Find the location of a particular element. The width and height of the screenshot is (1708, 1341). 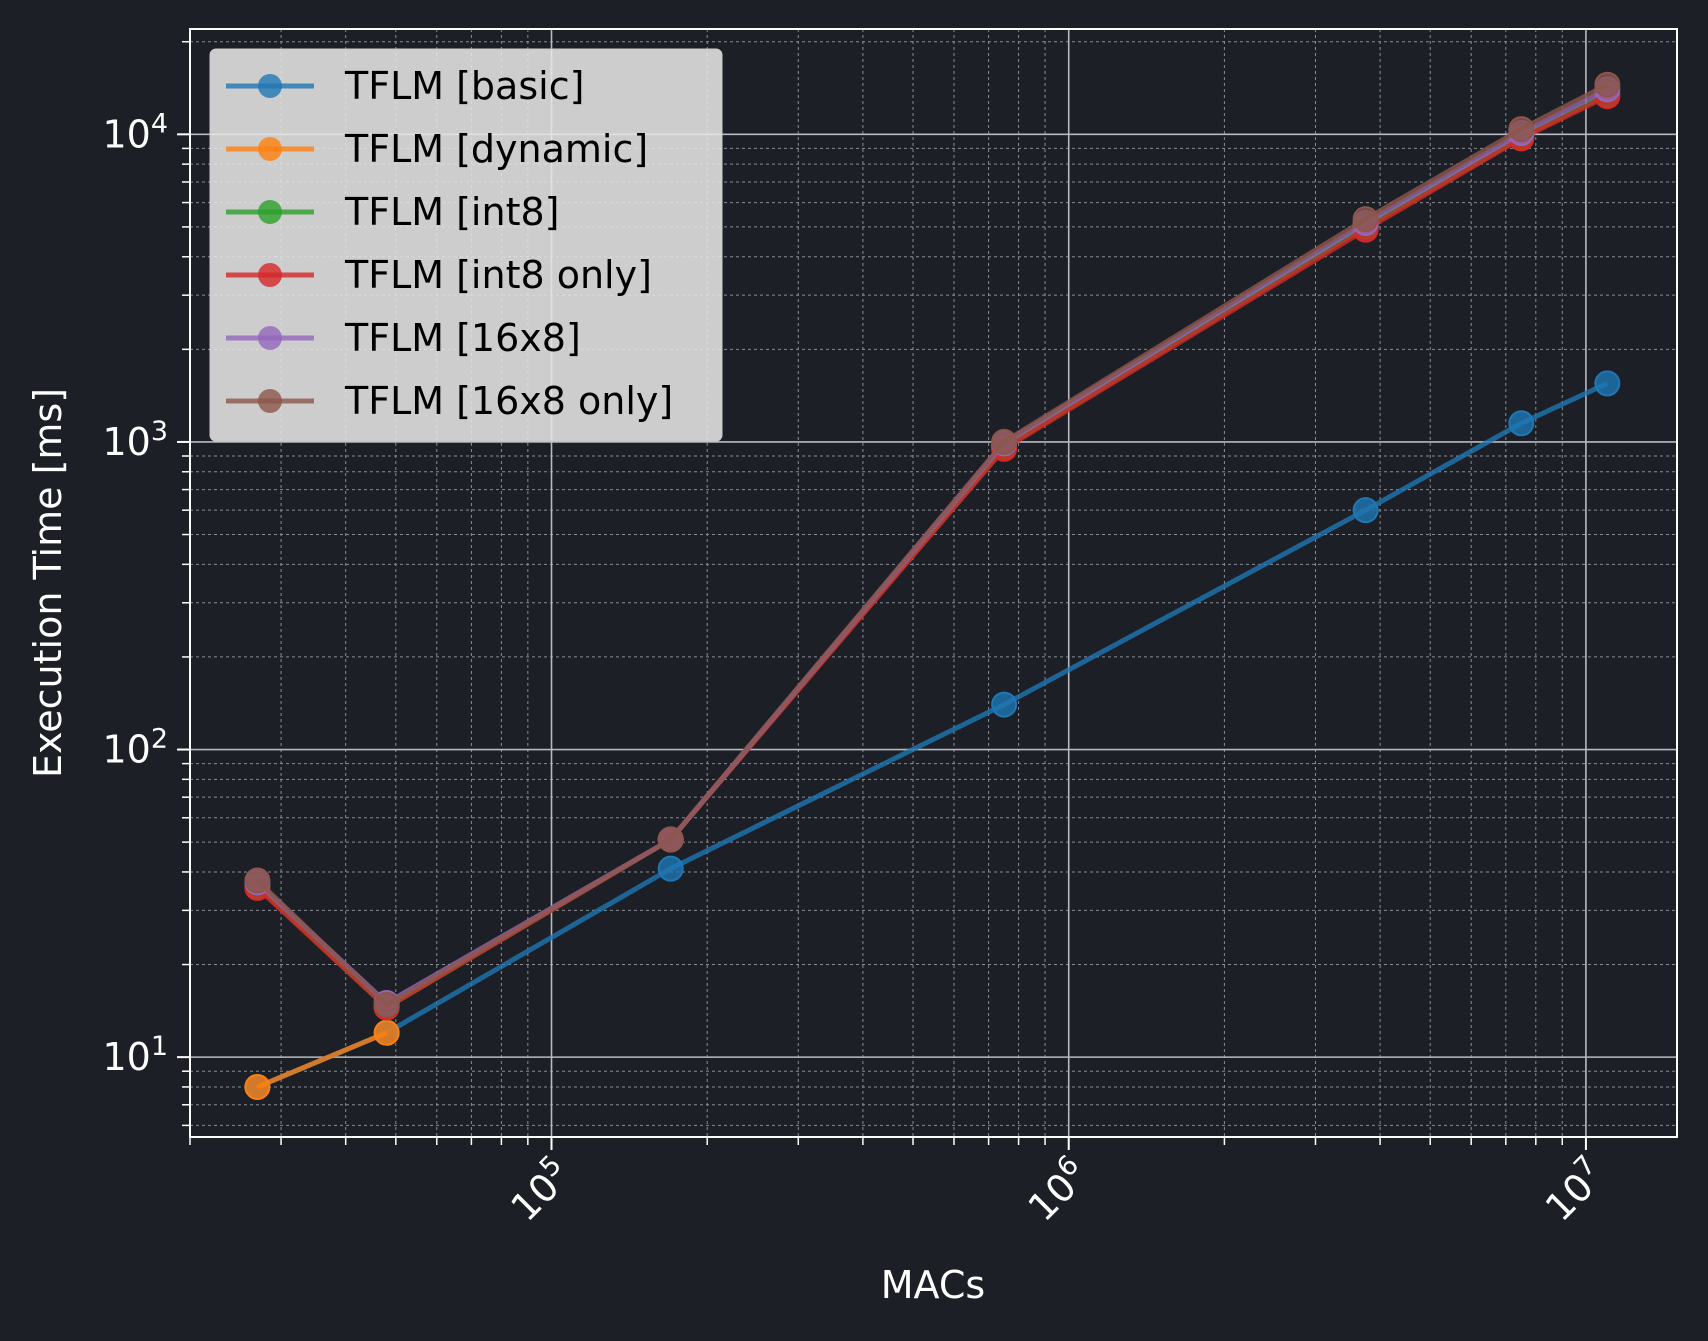

legend-label: TFLM [16x8] is located at coordinates (462, 338).